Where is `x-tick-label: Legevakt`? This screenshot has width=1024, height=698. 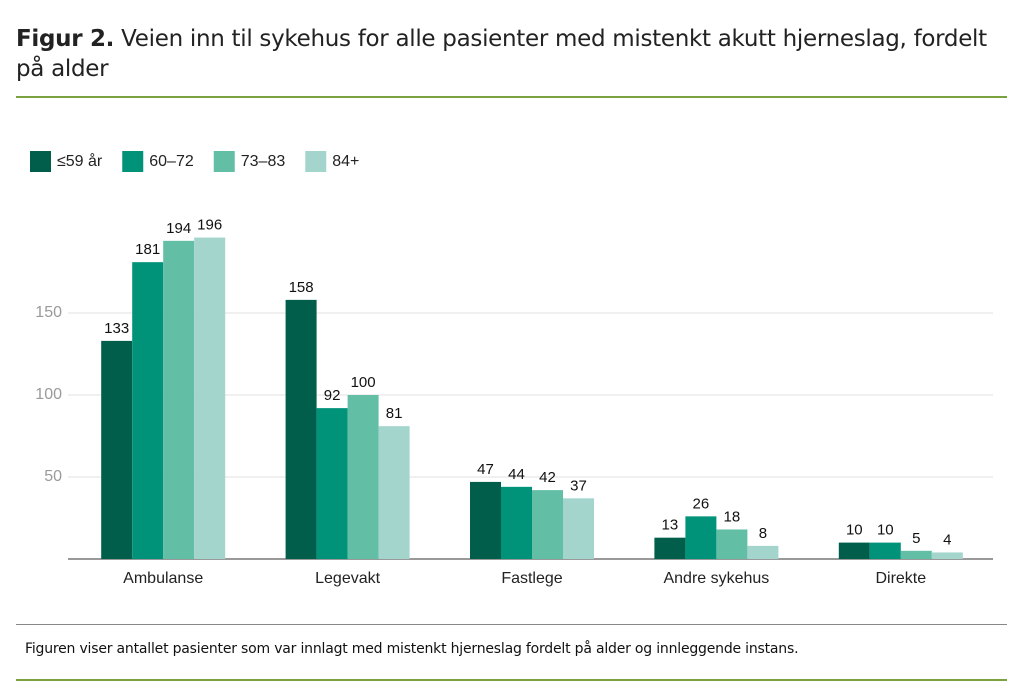 x-tick-label: Legevakt is located at coordinates (347, 578).